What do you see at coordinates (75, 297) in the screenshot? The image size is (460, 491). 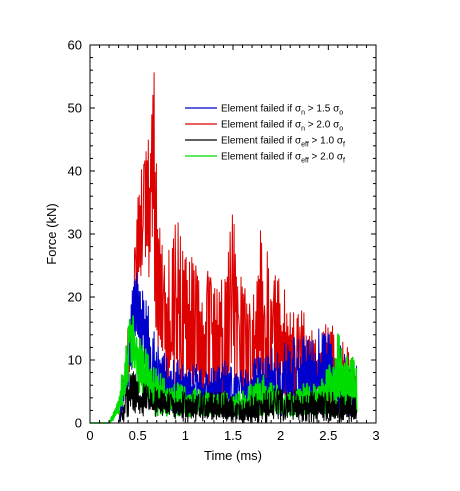 I see `y-tick-label: 20` at bounding box center [75, 297].